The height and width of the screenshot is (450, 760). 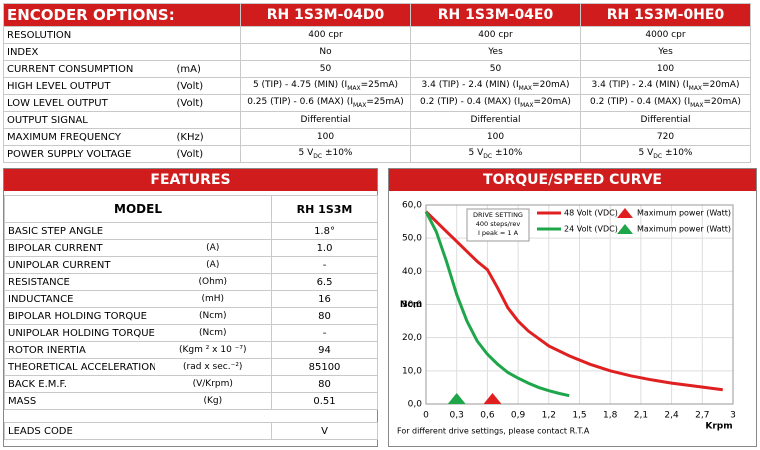 I want to click on cell: 5 (TIP) - 4.75 (MIN) (IMAX=25mA), so click(x=325, y=86).